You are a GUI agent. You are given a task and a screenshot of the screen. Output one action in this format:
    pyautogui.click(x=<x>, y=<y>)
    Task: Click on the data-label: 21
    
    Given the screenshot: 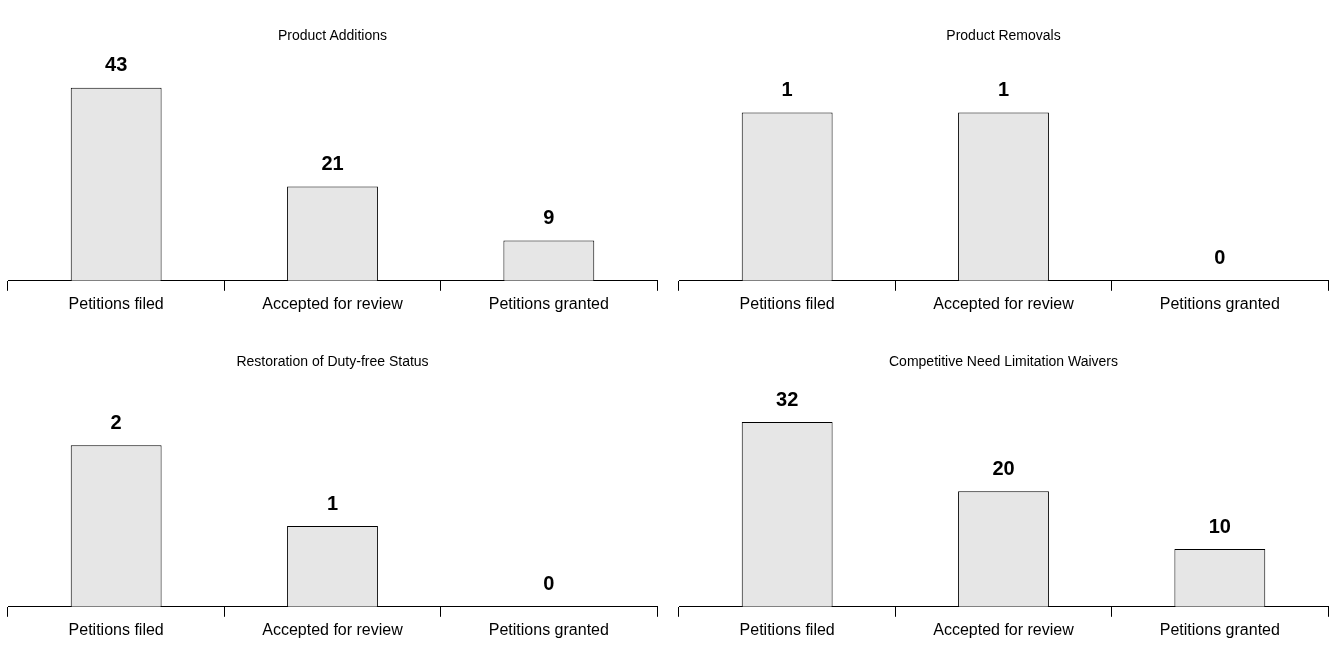 What is the action you would take?
    pyautogui.click(x=332, y=163)
    